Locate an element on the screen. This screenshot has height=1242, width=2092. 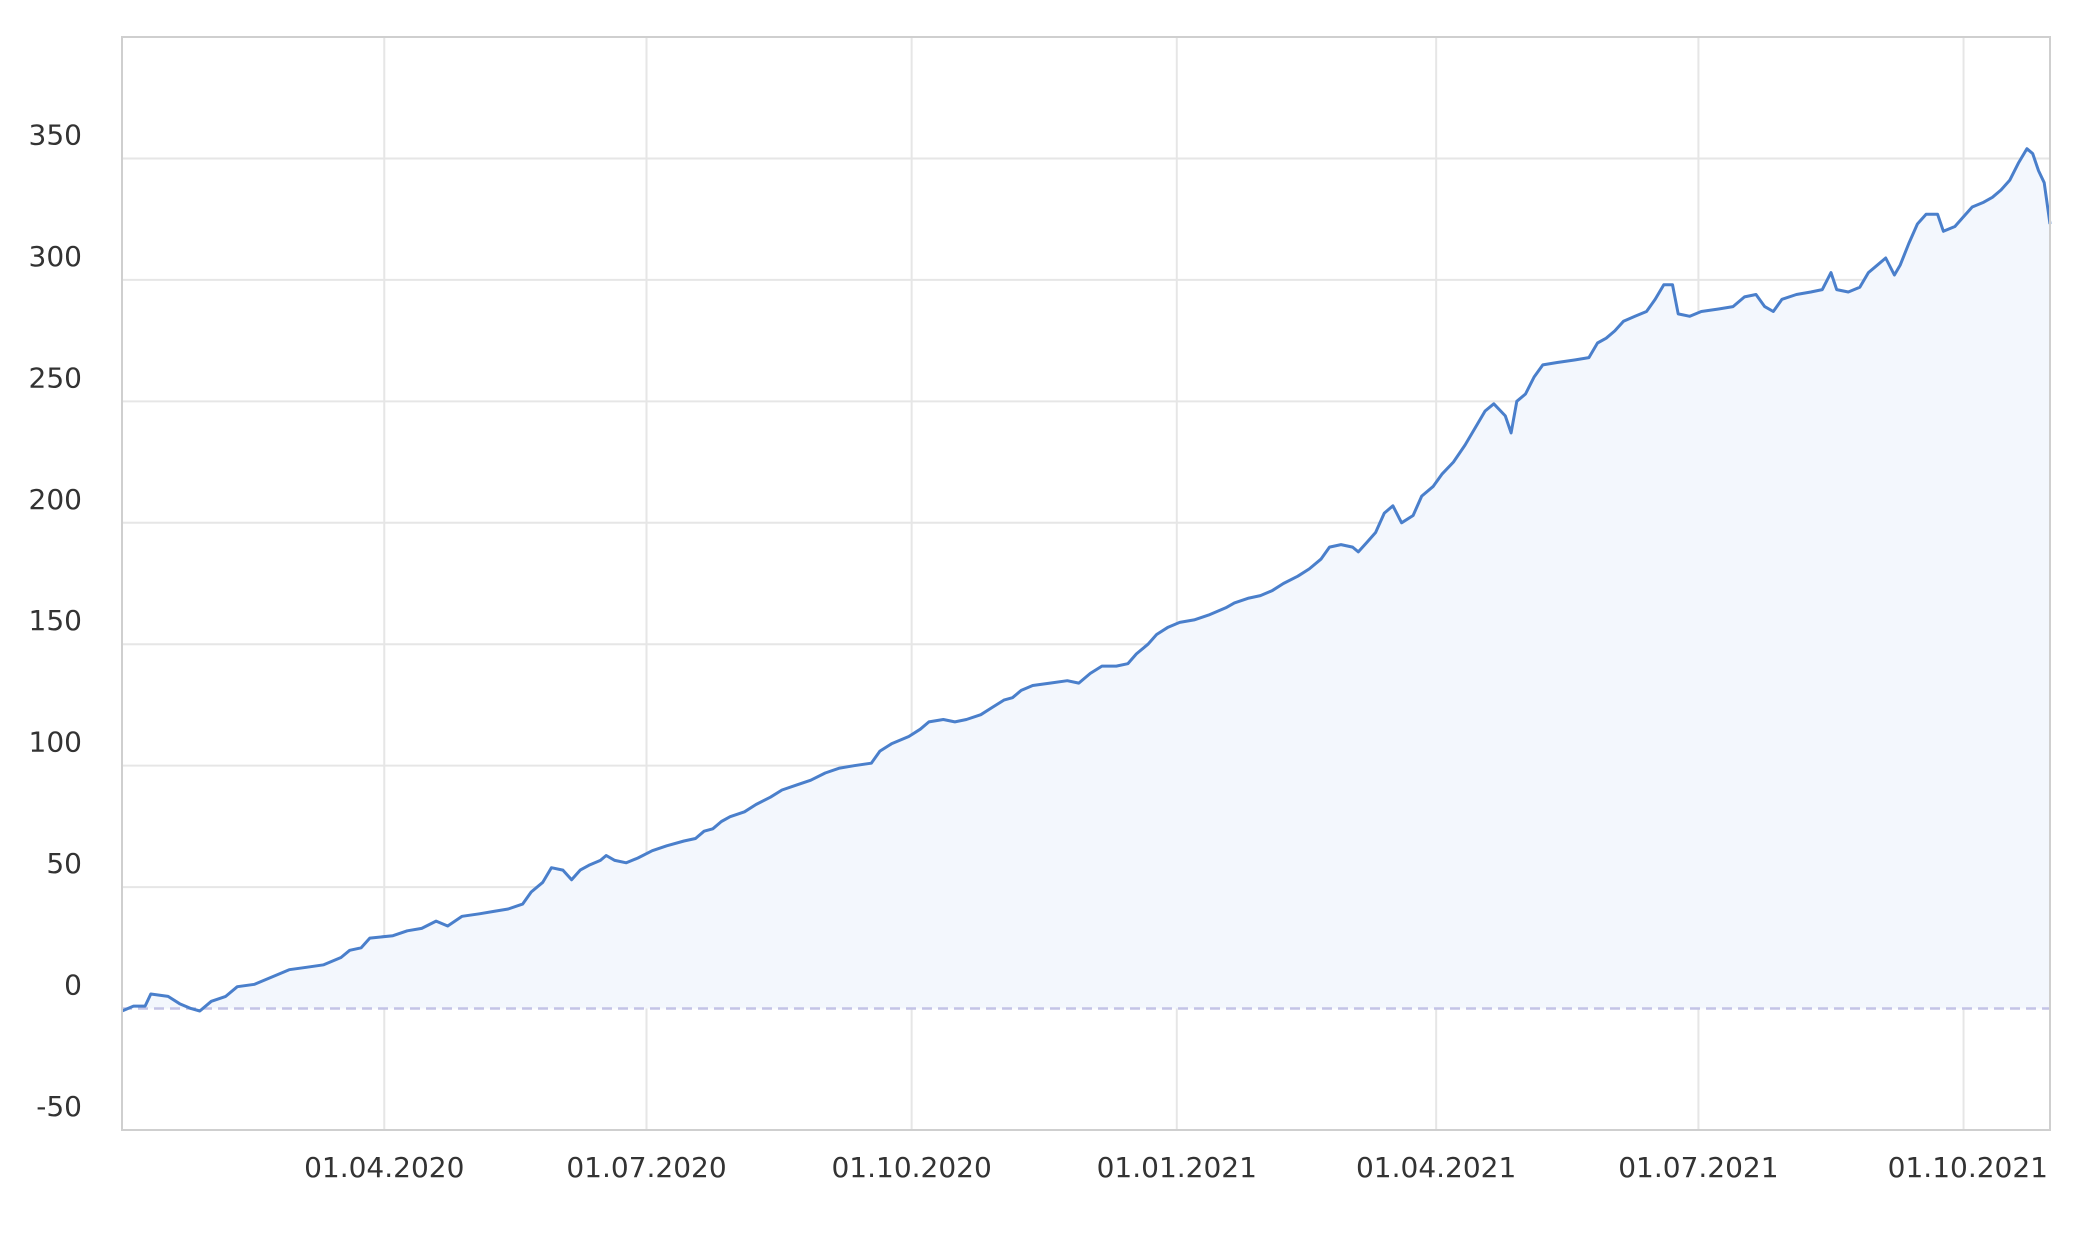
y-tick-label: 0 is located at coordinates (73, 985).